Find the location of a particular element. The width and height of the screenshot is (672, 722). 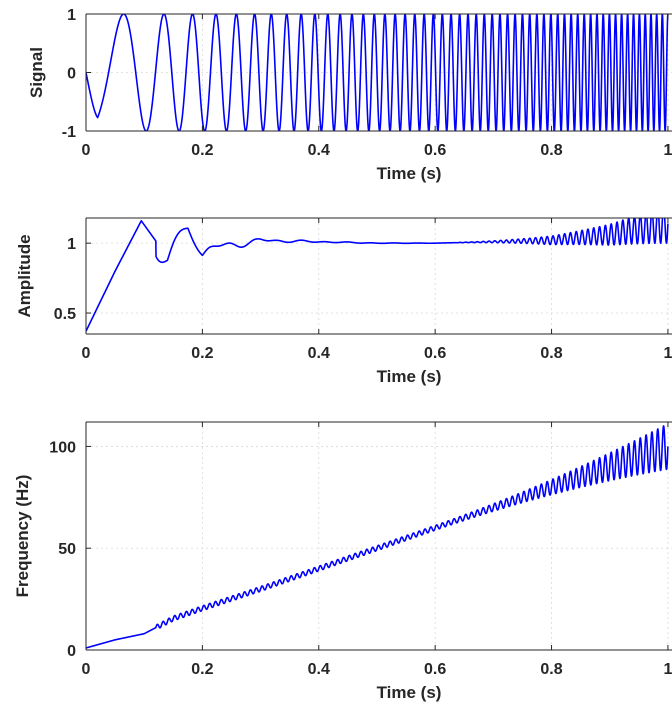

y-tick-label: 100 is located at coordinates (62, 447).